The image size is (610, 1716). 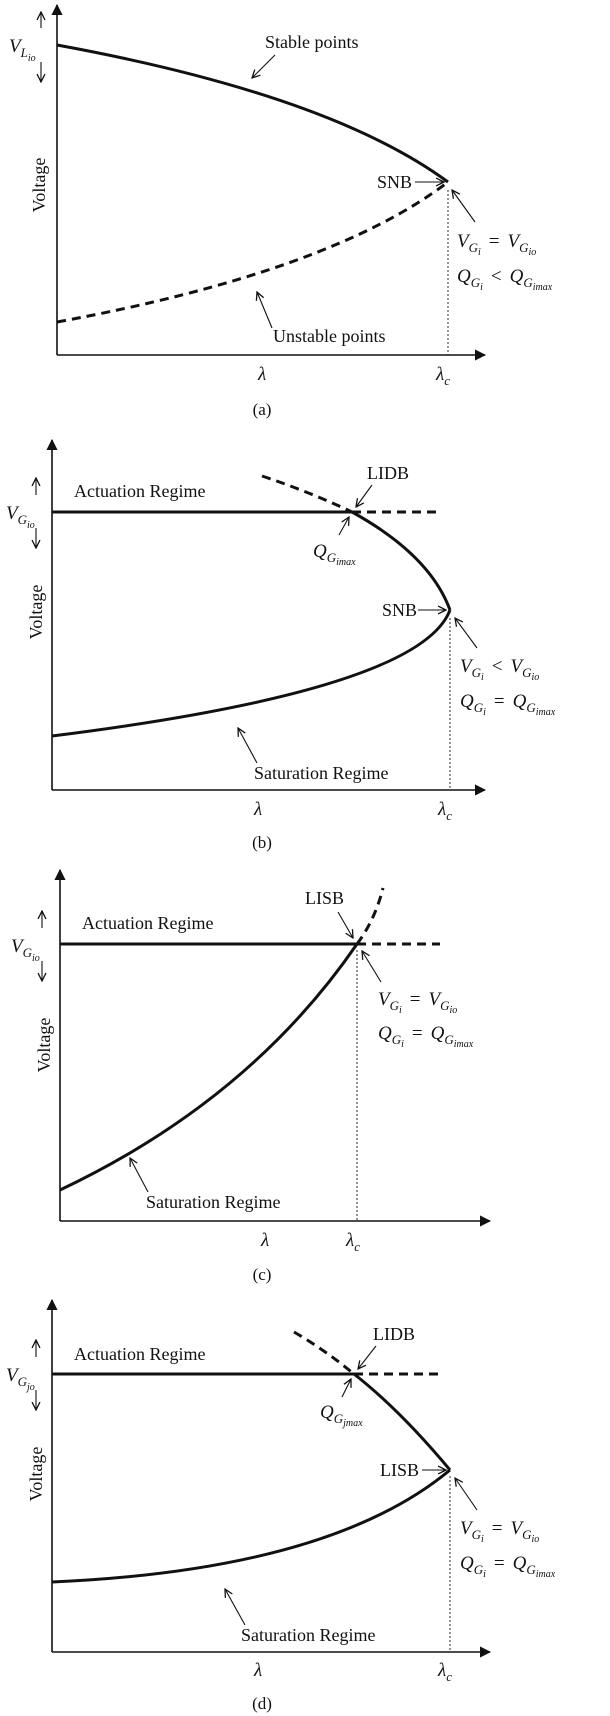 What do you see at coordinates (505, 279) in the screenshot?
I see `condition-line-2: QGi< QGimax` at bounding box center [505, 279].